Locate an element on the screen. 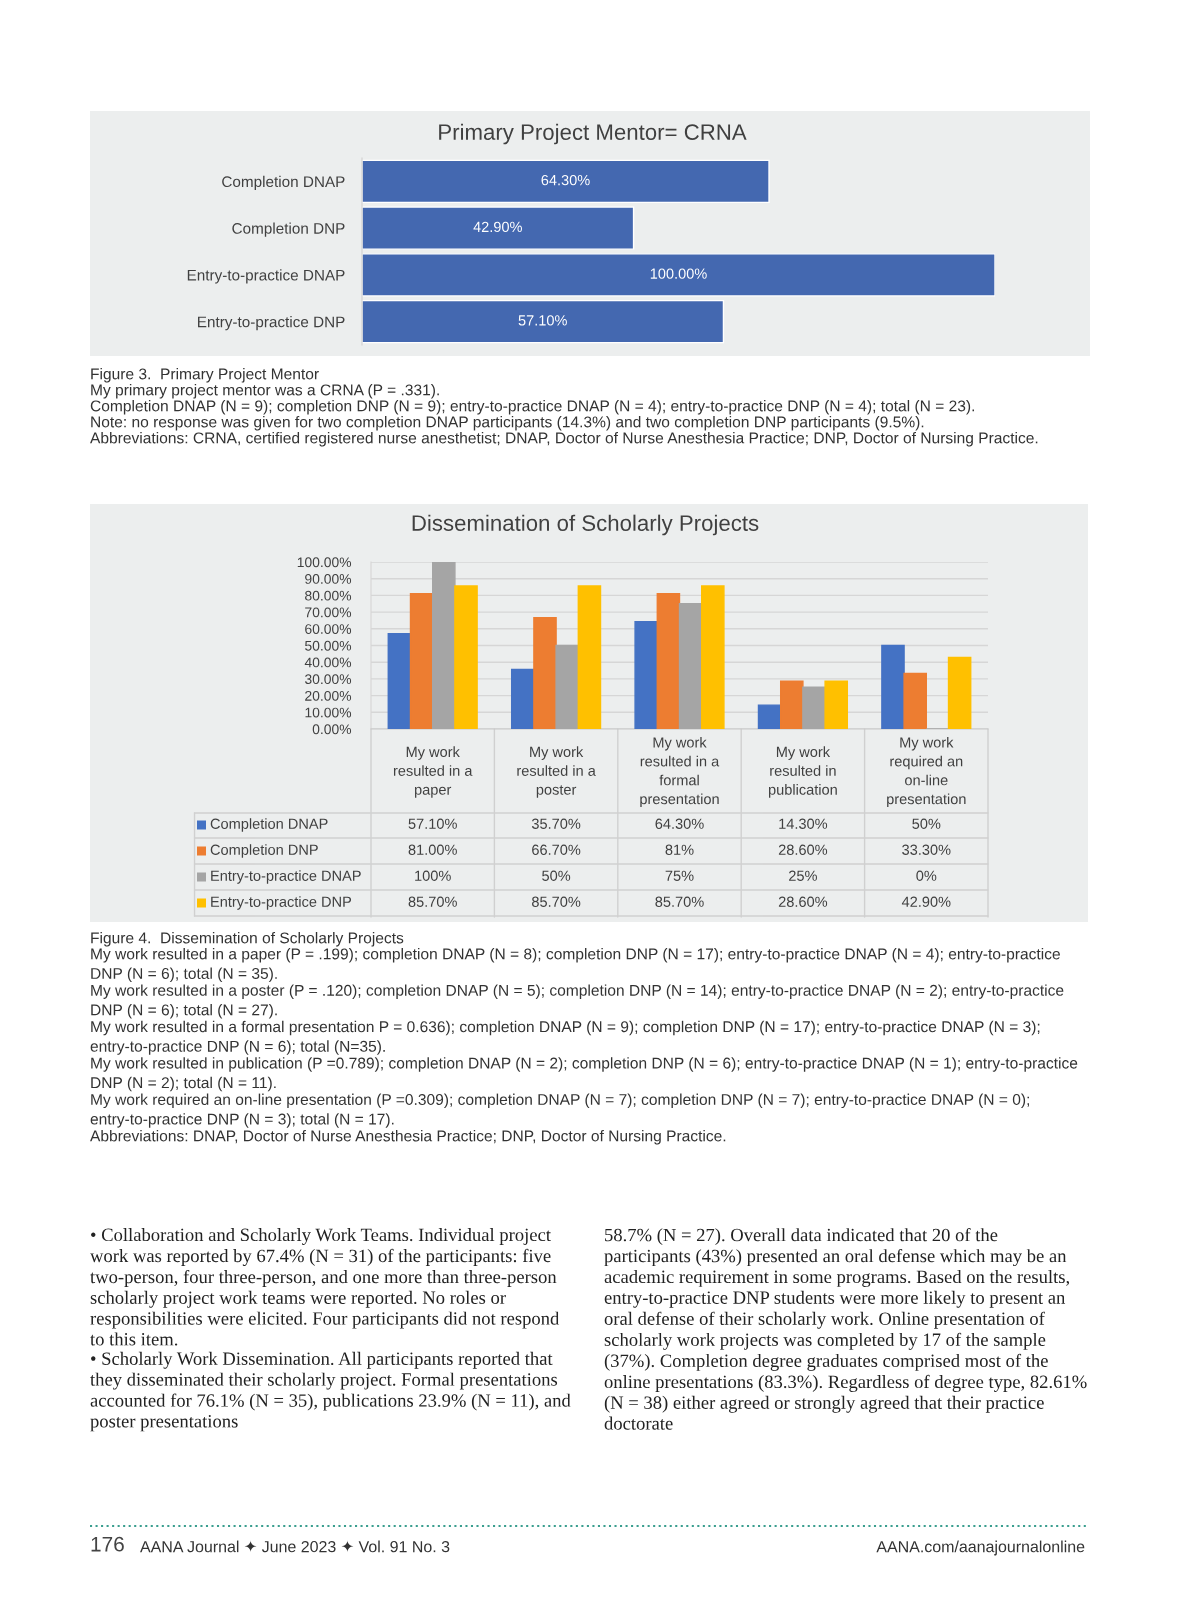 This screenshot has width=1200, height=1606. chart-title: Primary Project Mentor= CRNA is located at coordinates (593, 134).